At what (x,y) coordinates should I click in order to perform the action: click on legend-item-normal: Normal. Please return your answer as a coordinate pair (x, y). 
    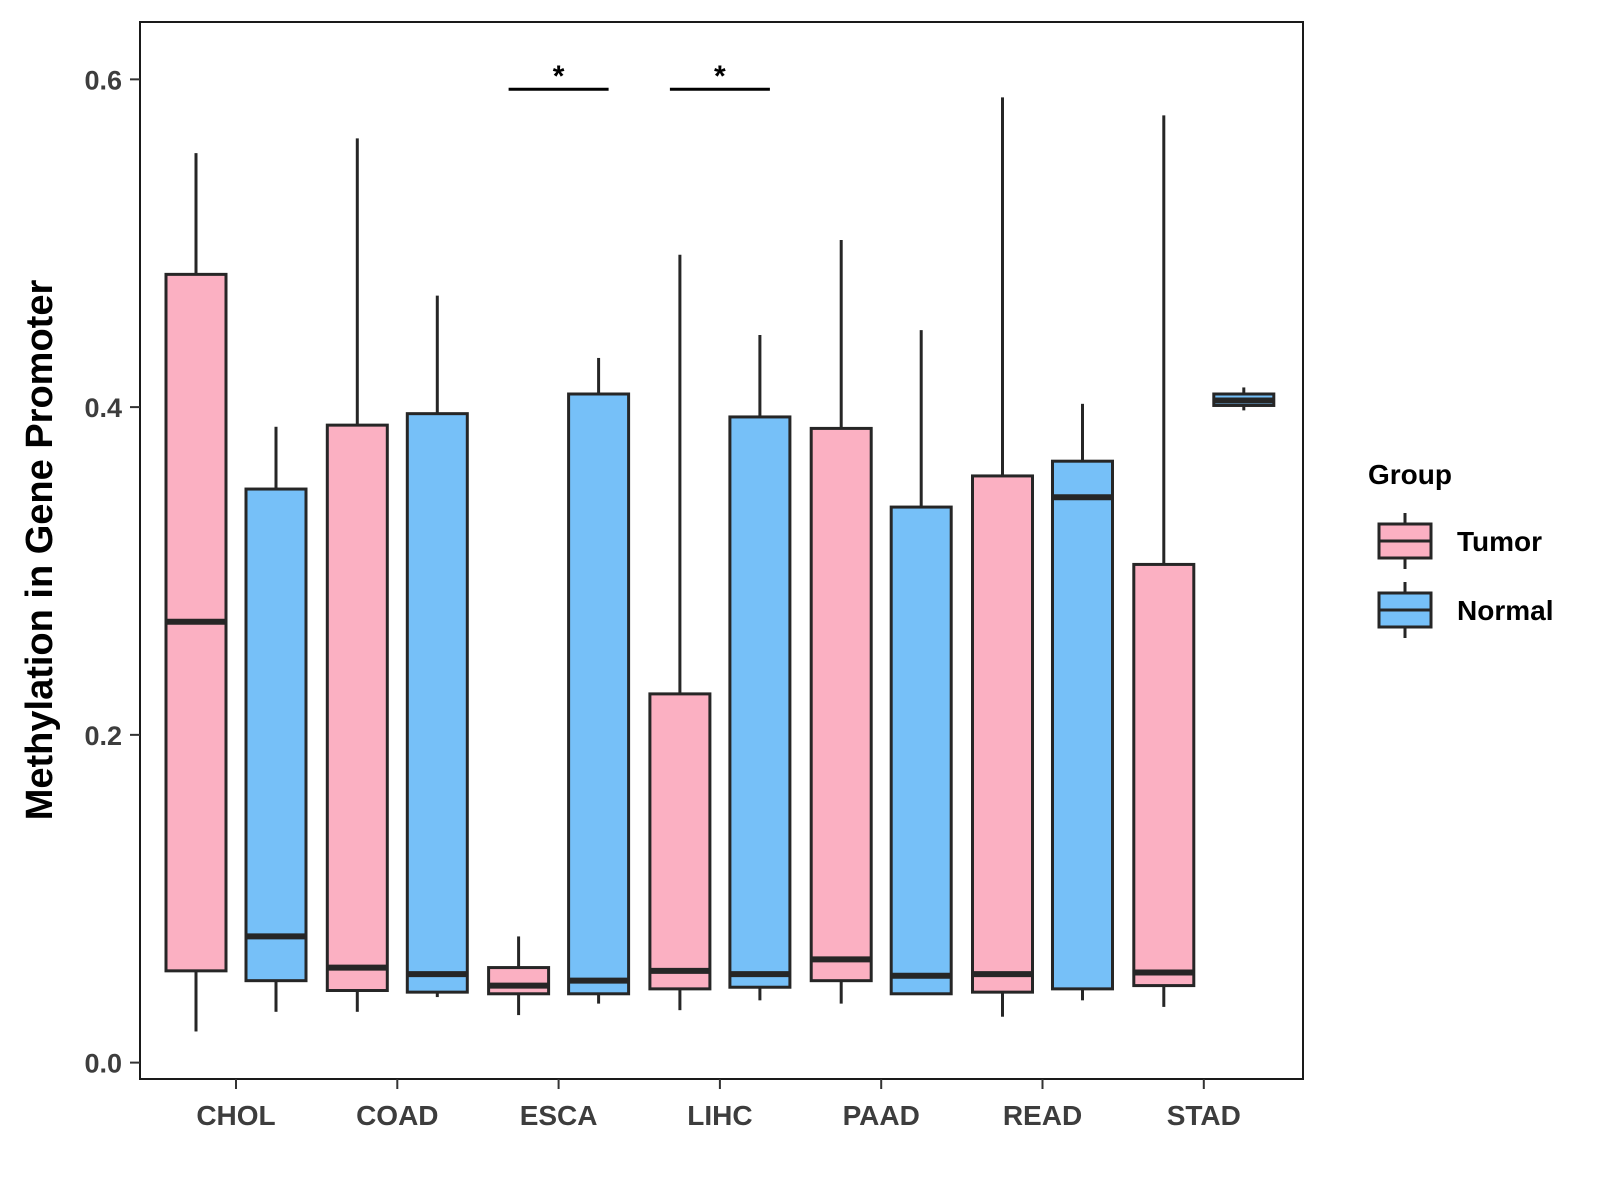
    Looking at the image, I should click on (1465, 610).